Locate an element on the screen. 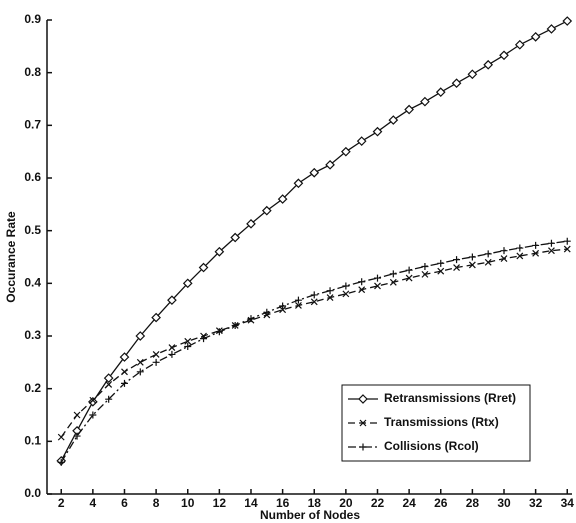 Image resolution: width=576 pixels, height=523 pixels. y-tick-label: 0.1 is located at coordinates (32, 441).